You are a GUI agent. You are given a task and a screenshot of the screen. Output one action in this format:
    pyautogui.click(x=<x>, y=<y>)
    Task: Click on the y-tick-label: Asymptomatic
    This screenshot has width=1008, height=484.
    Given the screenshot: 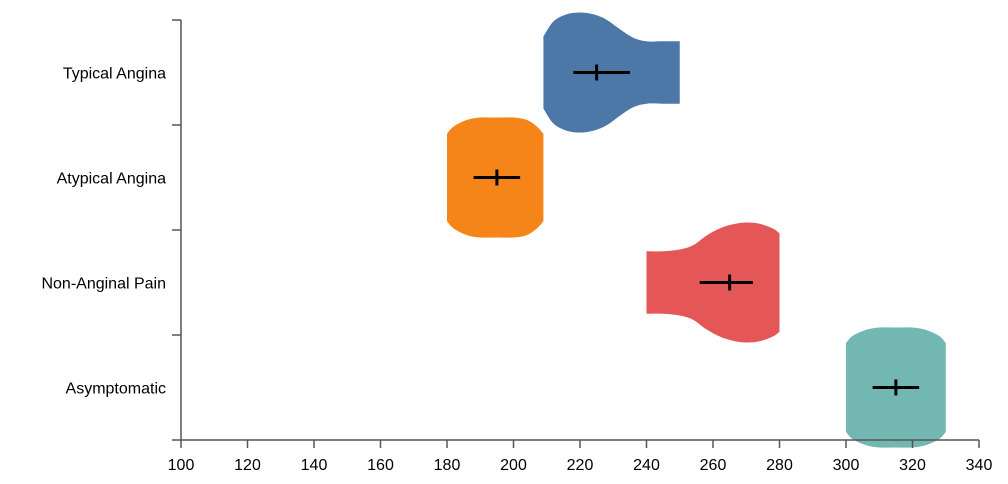 What is the action you would take?
    pyautogui.click(x=116, y=389)
    